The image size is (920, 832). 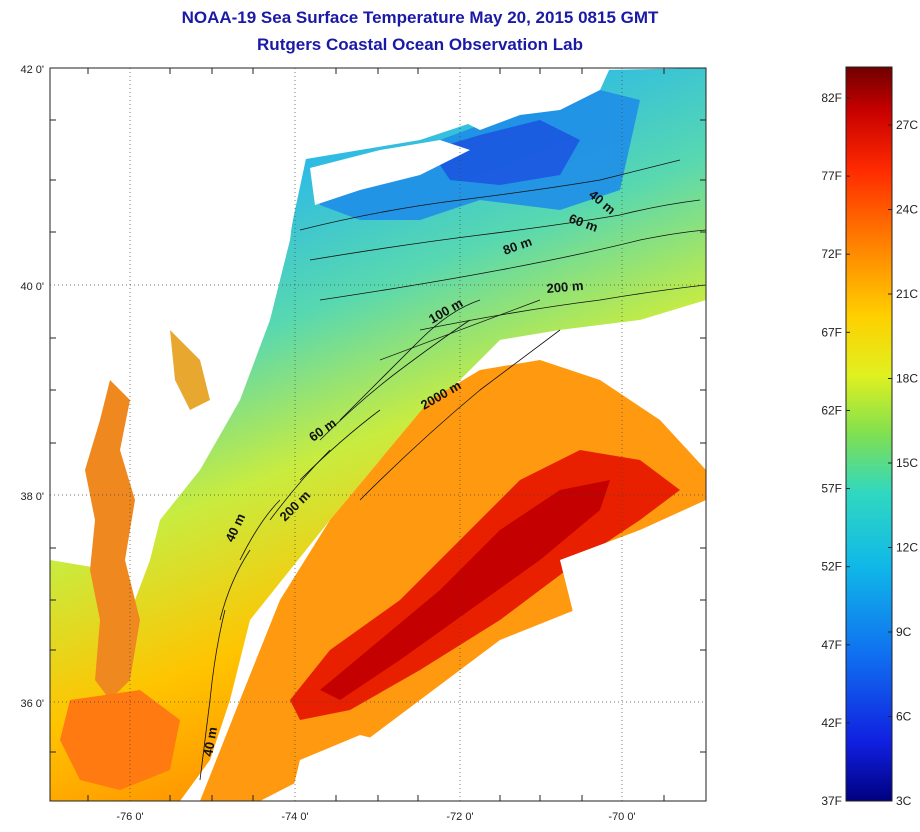 I want to click on colorbar-c-label: 6C, so click(x=904, y=717).